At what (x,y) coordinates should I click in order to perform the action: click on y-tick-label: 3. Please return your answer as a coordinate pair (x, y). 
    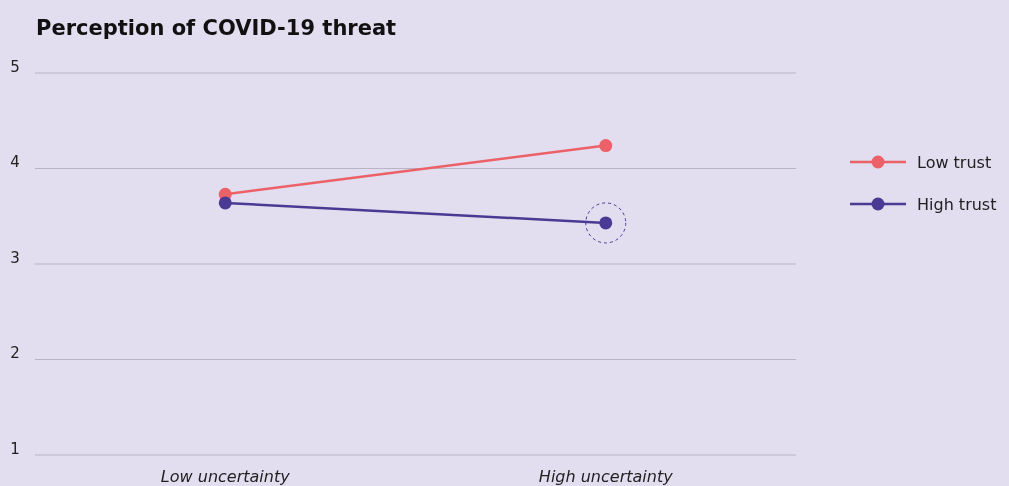
    Looking at the image, I should click on (15, 257).